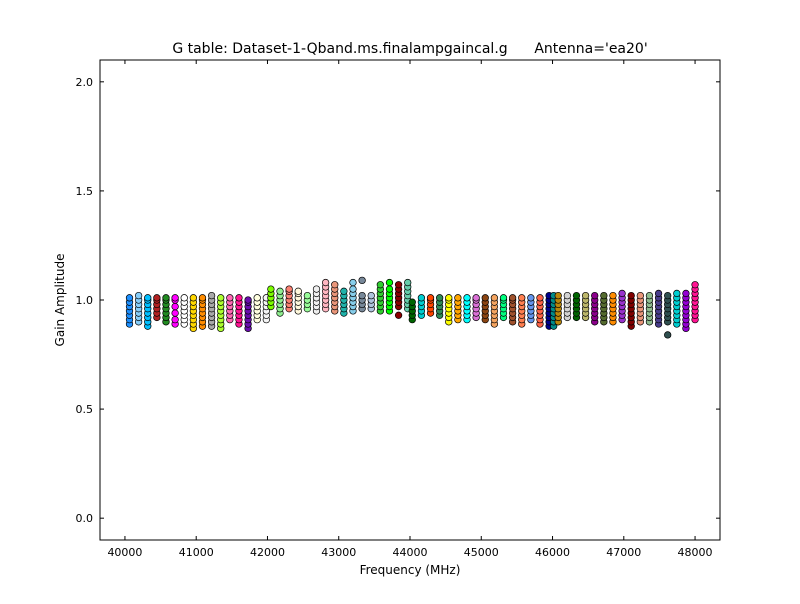 The width and height of the screenshot is (800, 604). What do you see at coordinates (695, 552) in the screenshot?
I see `x-tick-label: 48000` at bounding box center [695, 552].